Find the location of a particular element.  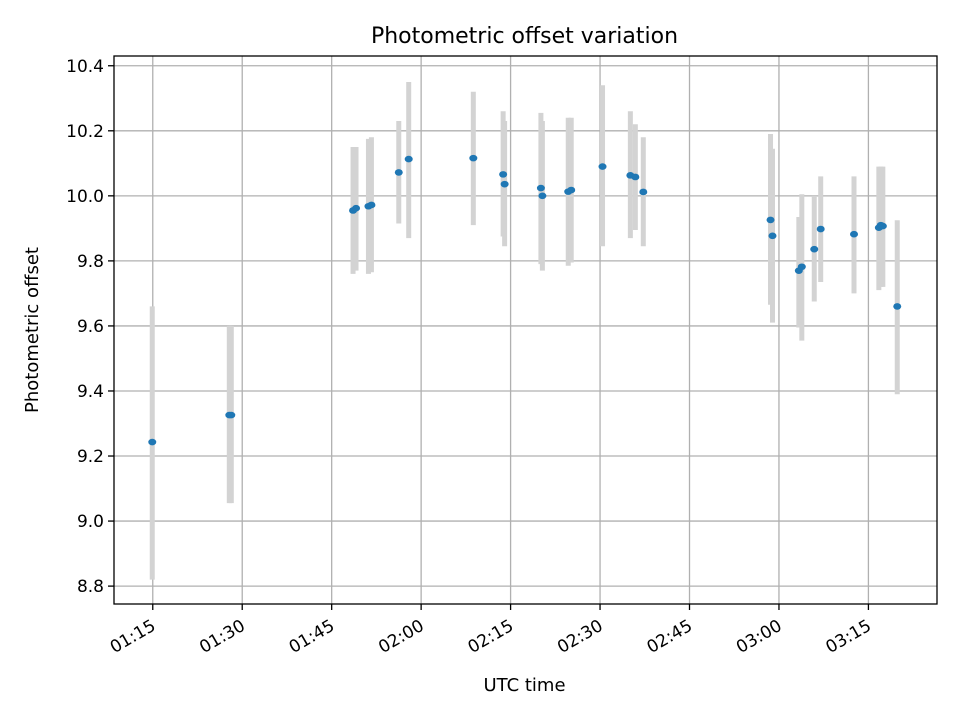

y-tick-label: 8.8 is located at coordinates (90, 587).